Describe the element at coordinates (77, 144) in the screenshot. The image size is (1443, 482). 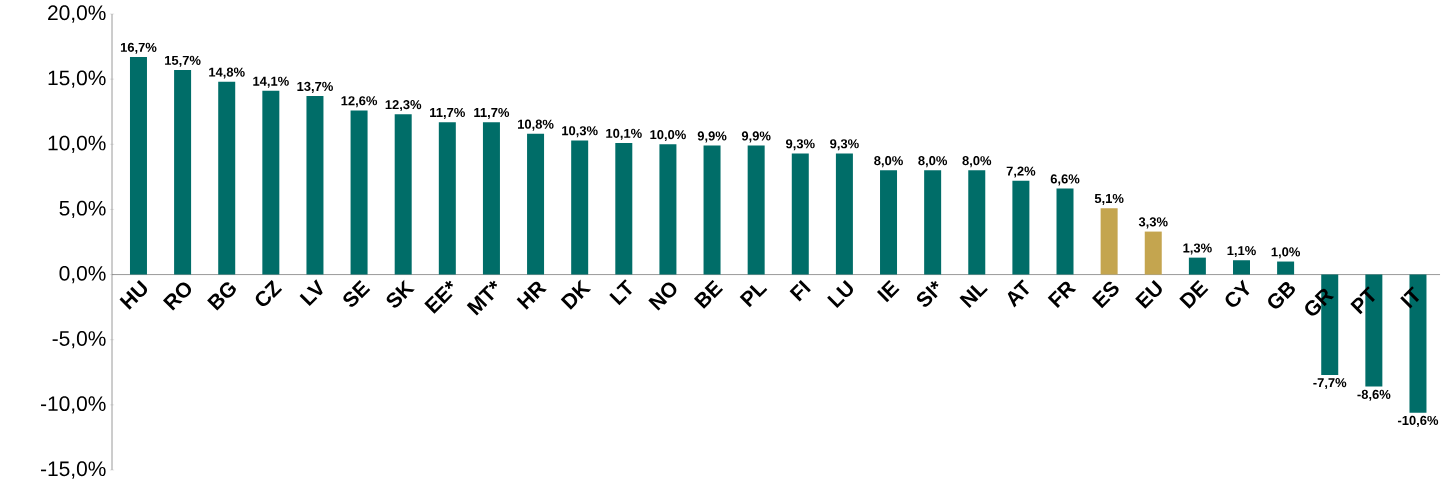
I see `y-tick-label: 10,0%` at that location.